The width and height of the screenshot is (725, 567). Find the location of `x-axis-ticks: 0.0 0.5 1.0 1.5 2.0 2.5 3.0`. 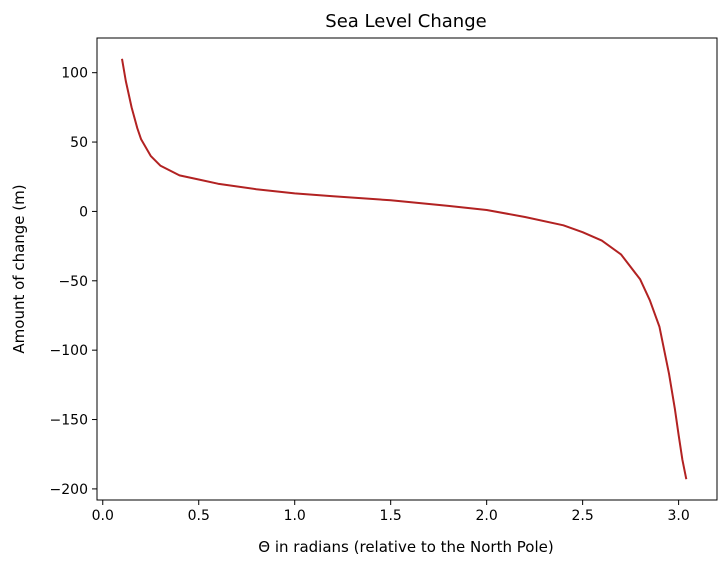

x-axis-ticks: 0.0 0.5 1.0 1.5 2.0 2.5 3.0 is located at coordinates (391, 512).